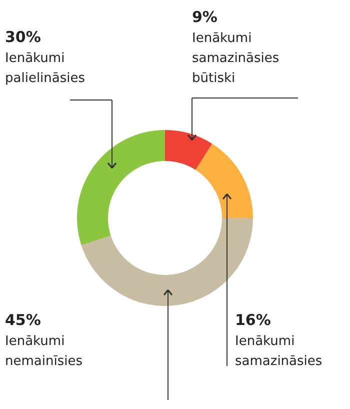 Image resolution: width=350 pixels, height=409 pixels. What do you see at coordinates (236, 58) in the screenshot?
I see `slice-label: Ienākumi samazināsies būtiski` at bounding box center [236, 58].